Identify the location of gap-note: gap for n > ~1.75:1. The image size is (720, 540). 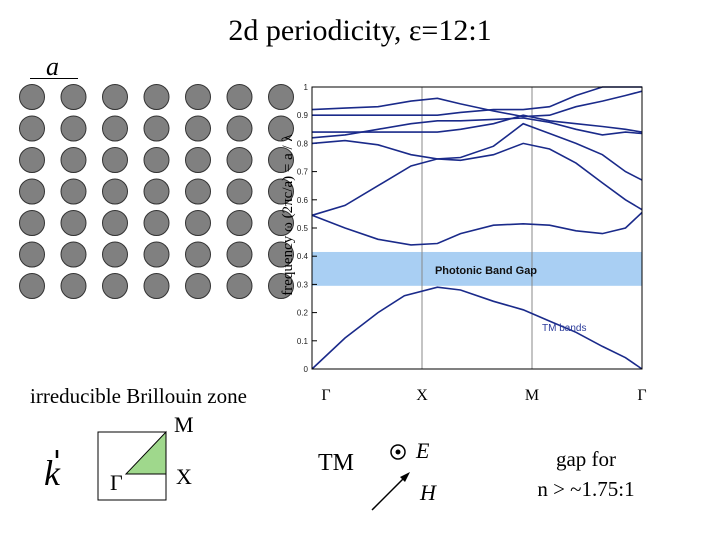
(586, 474).